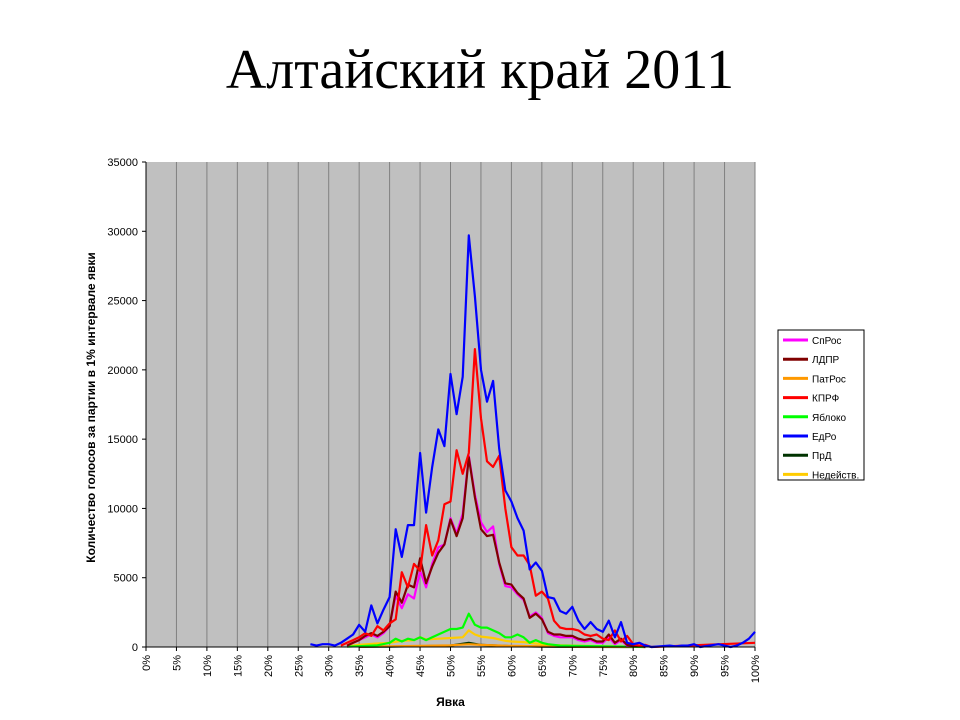  What do you see at coordinates (122, 509) in the screenshot?
I see `y-tick-label: 10000` at bounding box center [122, 509].